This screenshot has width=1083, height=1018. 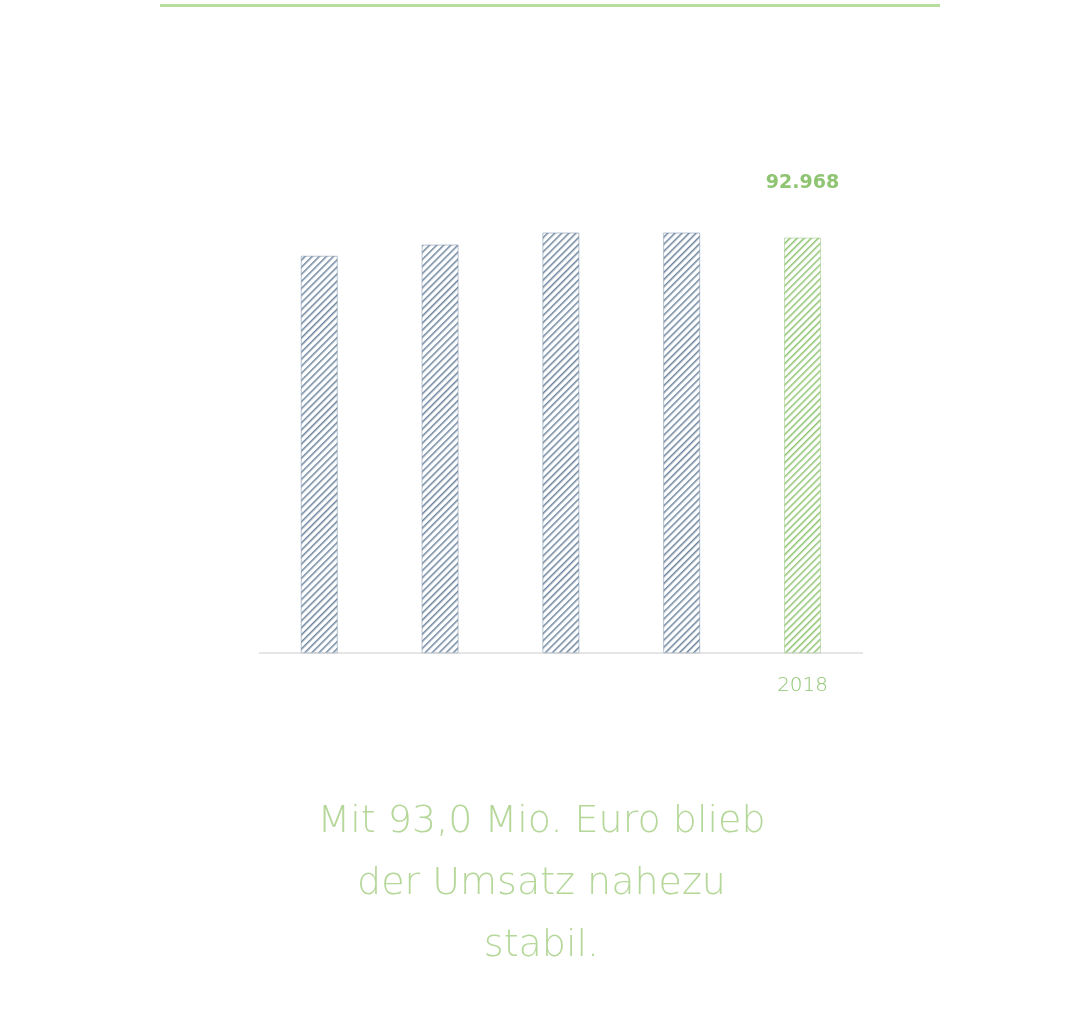 What do you see at coordinates (802, 181) in the screenshot?
I see `data-label: 92.968` at bounding box center [802, 181].